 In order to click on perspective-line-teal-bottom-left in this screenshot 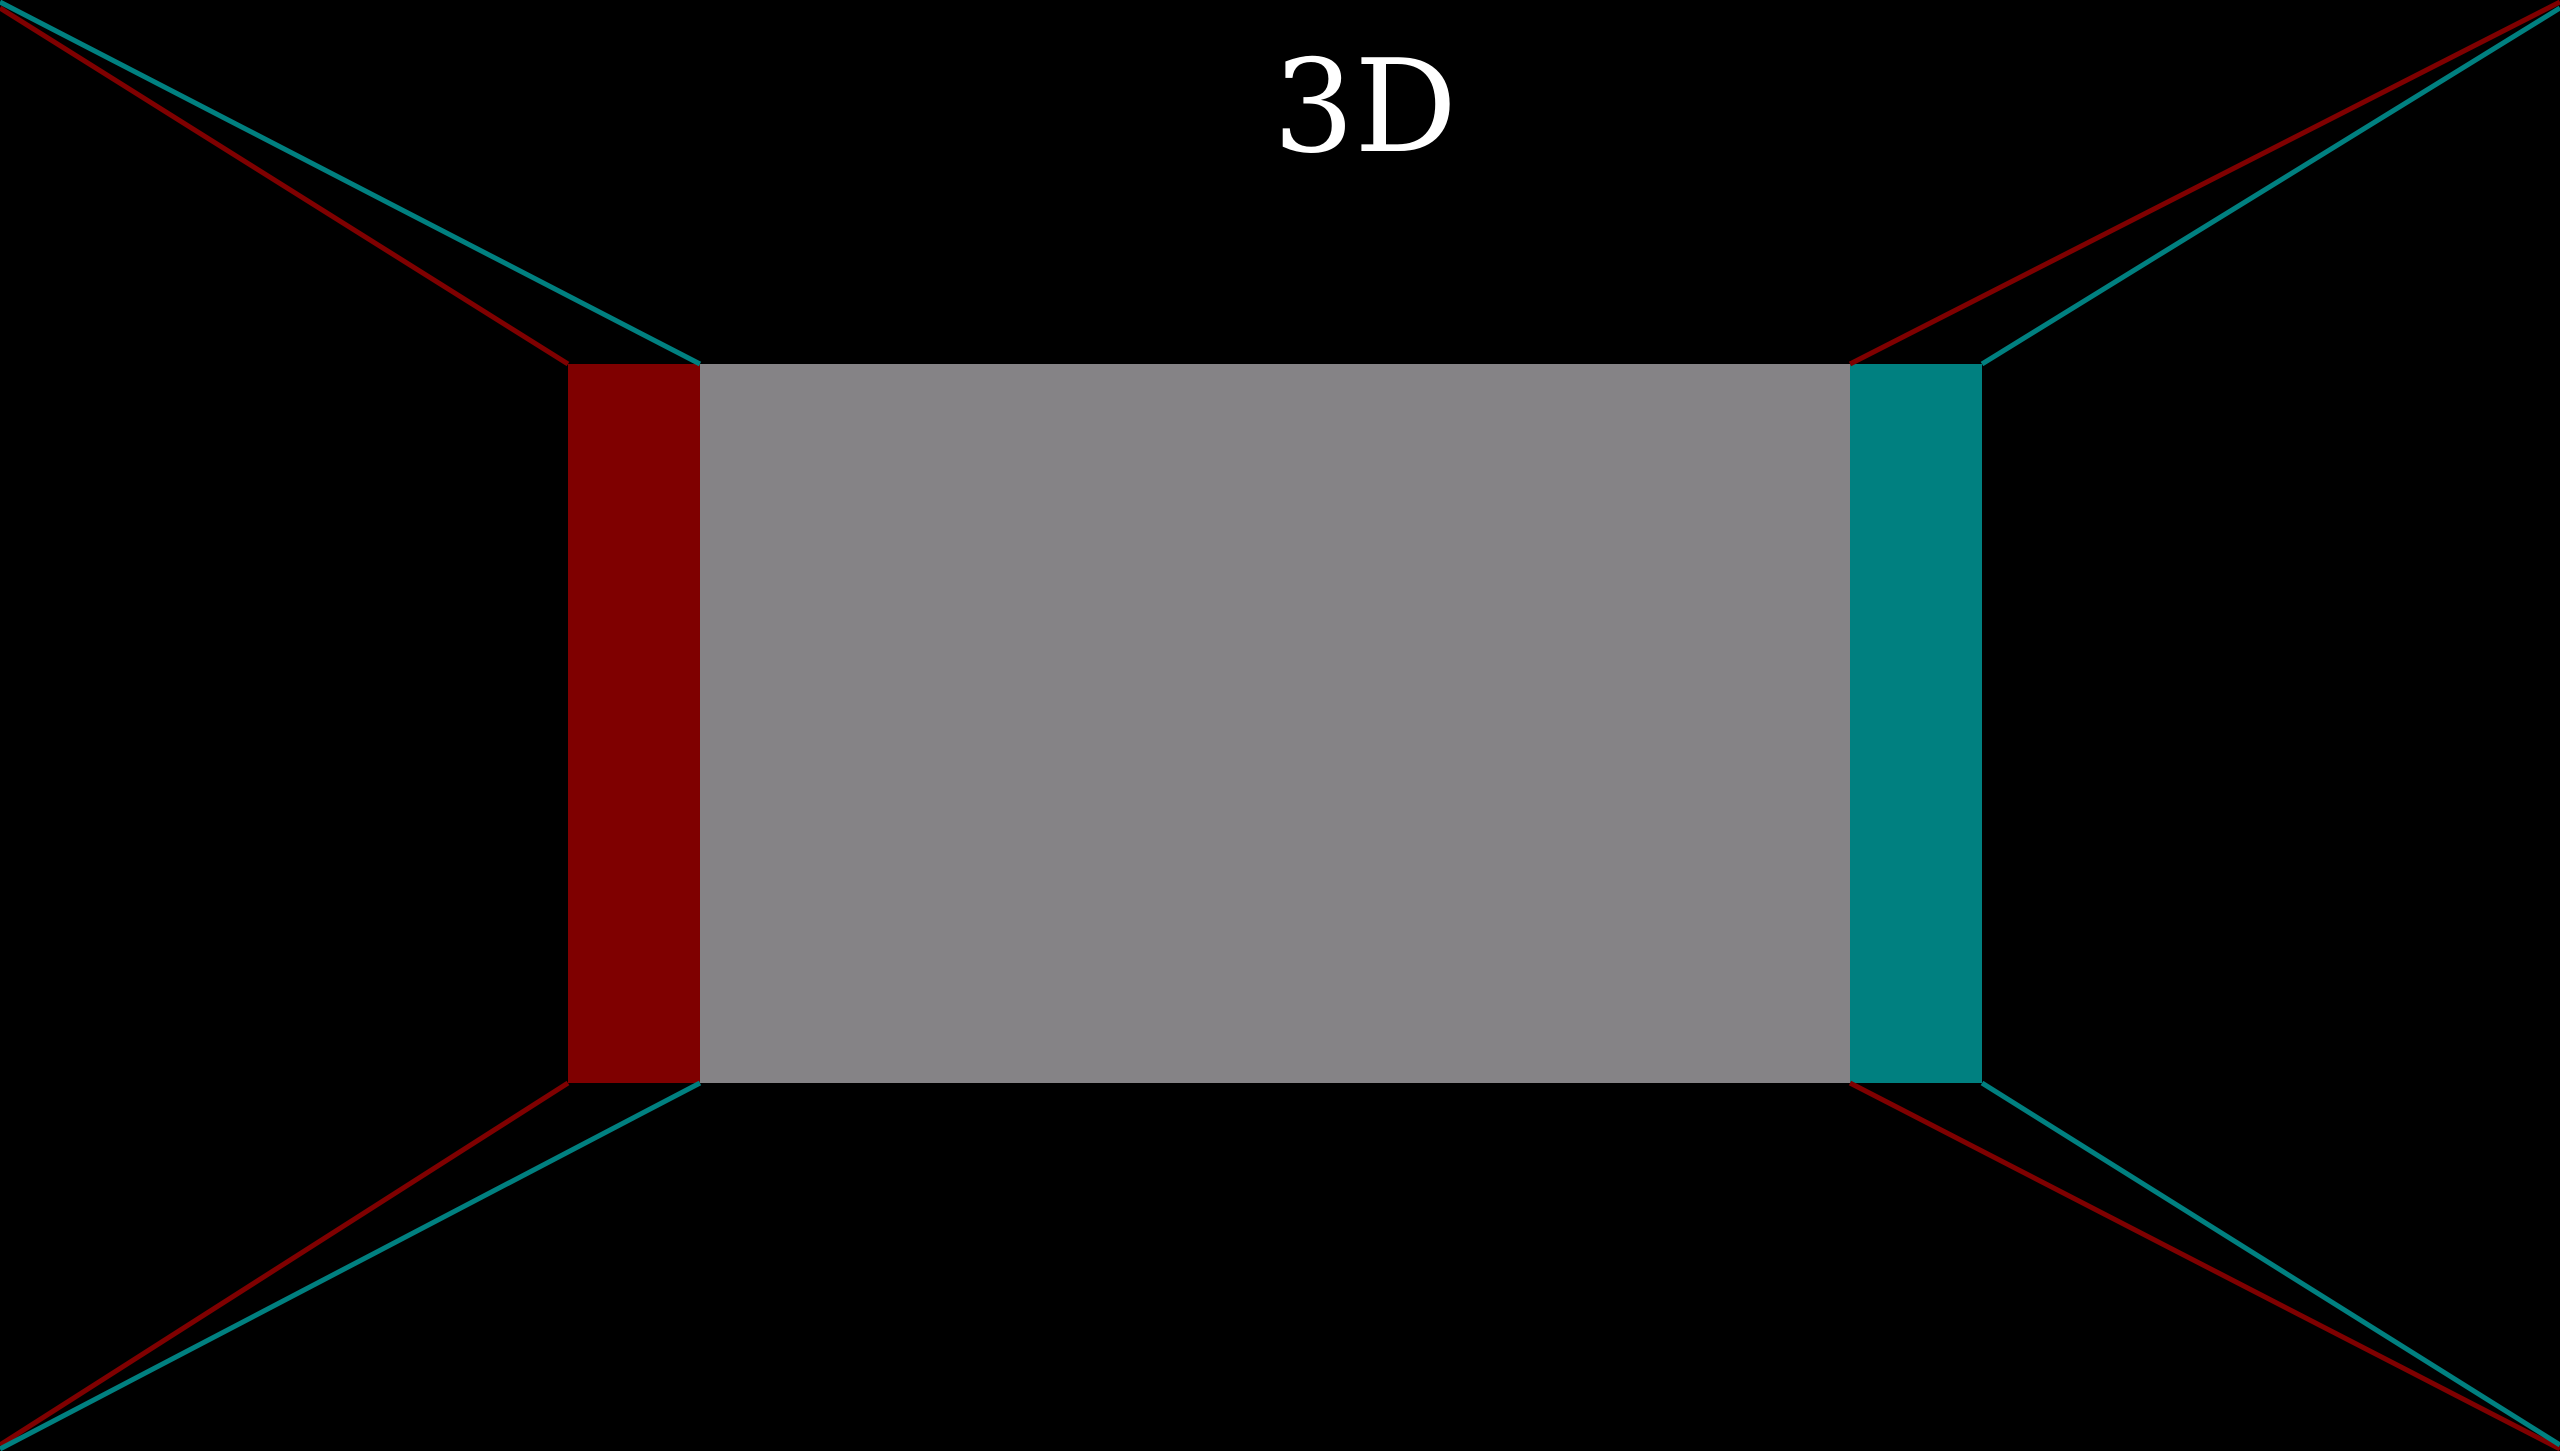, I will do `click(351, 1265)`.